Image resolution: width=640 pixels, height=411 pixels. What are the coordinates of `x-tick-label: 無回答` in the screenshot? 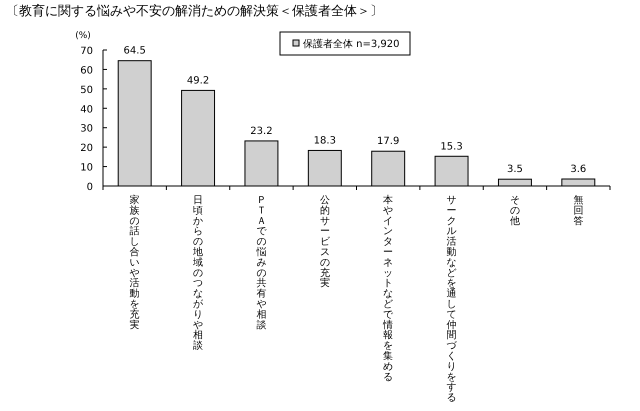 It's located at (578, 211).